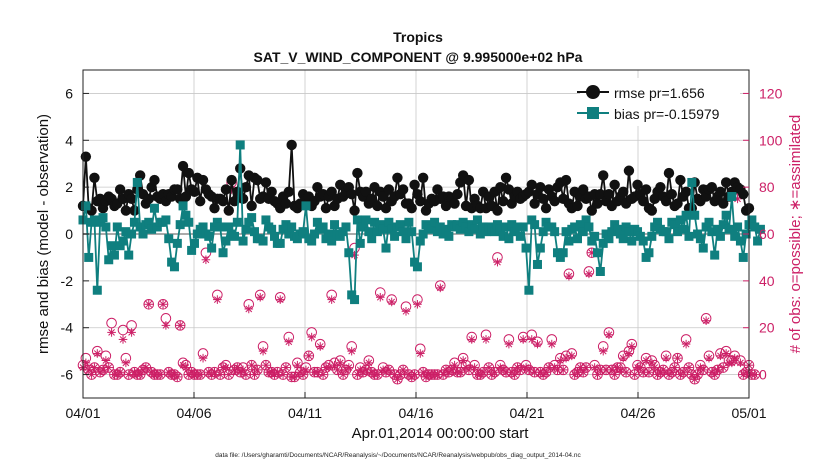 The width and height of the screenshot is (830, 470). Describe the element at coordinates (763, 375) in the screenshot. I see `right-tick-label: 0` at that location.